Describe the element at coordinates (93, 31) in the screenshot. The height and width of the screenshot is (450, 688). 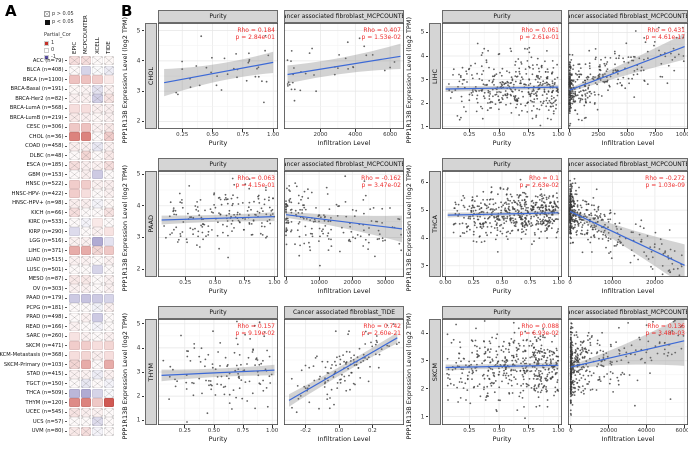
I see `heatmap-column-headers: EPIC MCPCOUNTER XCELL TIDE` at that location.